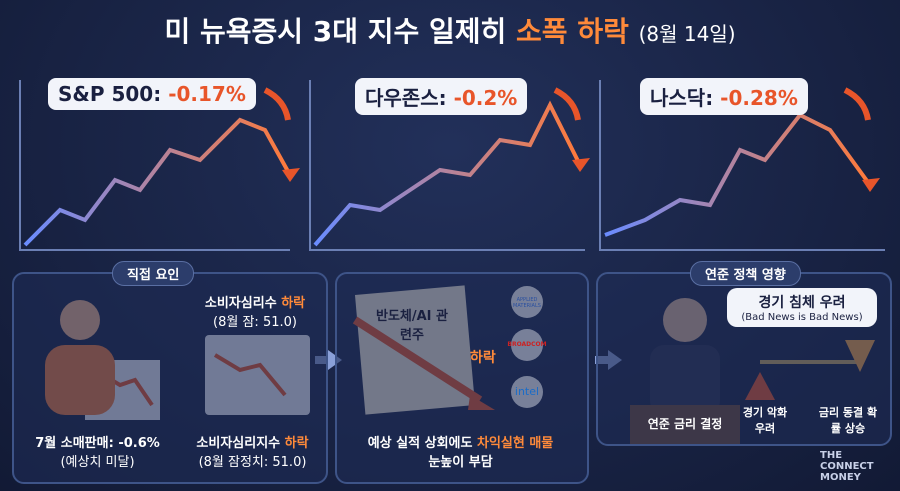 This screenshot has height=491, width=900. I want to click on index-name: S&P 500:, so click(110, 94).